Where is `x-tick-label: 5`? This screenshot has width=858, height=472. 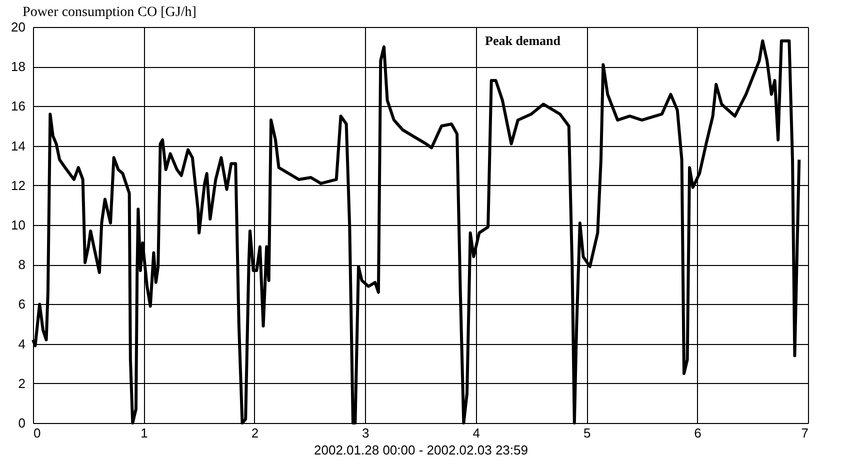
x-tick-label: 5 is located at coordinates (587, 433).